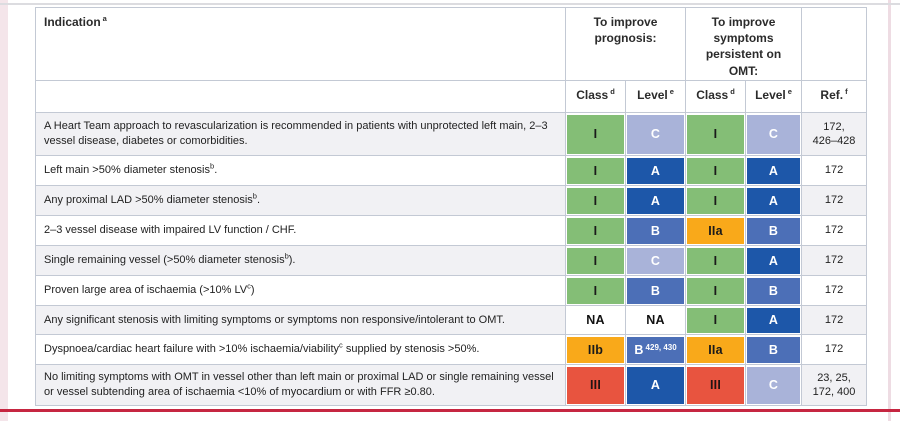 This screenshot has height=421, width=900. I want to click on right-page-strip, so click(889, 210).